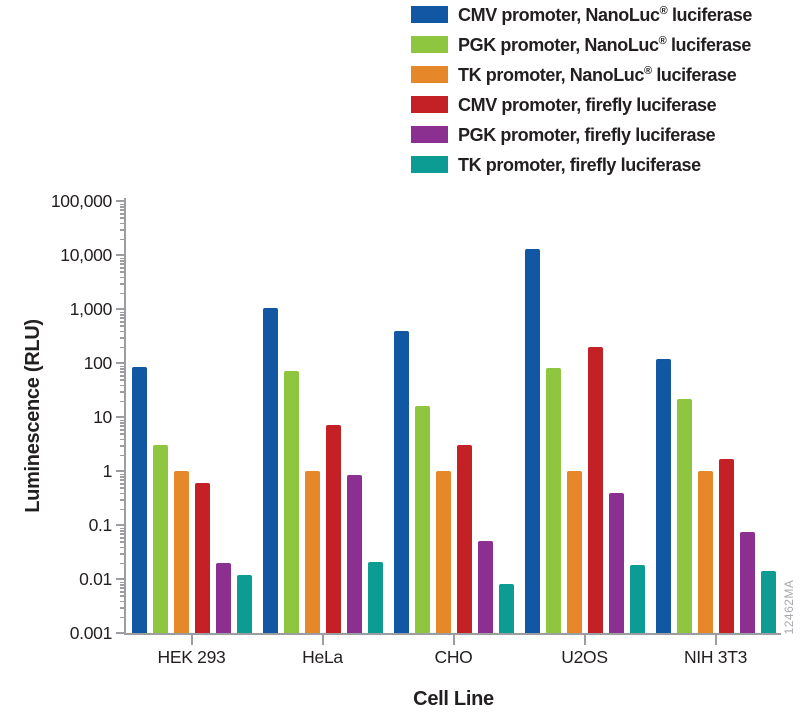  Describe the element at coordinates (553, 500) in the screenshot. I see `bar-series2-u2os` at that location.